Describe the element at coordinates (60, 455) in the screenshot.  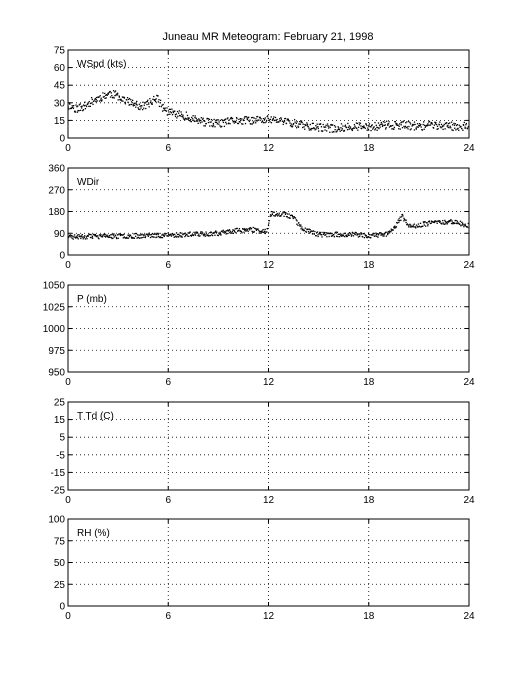
I see `panel-4-ytick-label: -5` at that location.